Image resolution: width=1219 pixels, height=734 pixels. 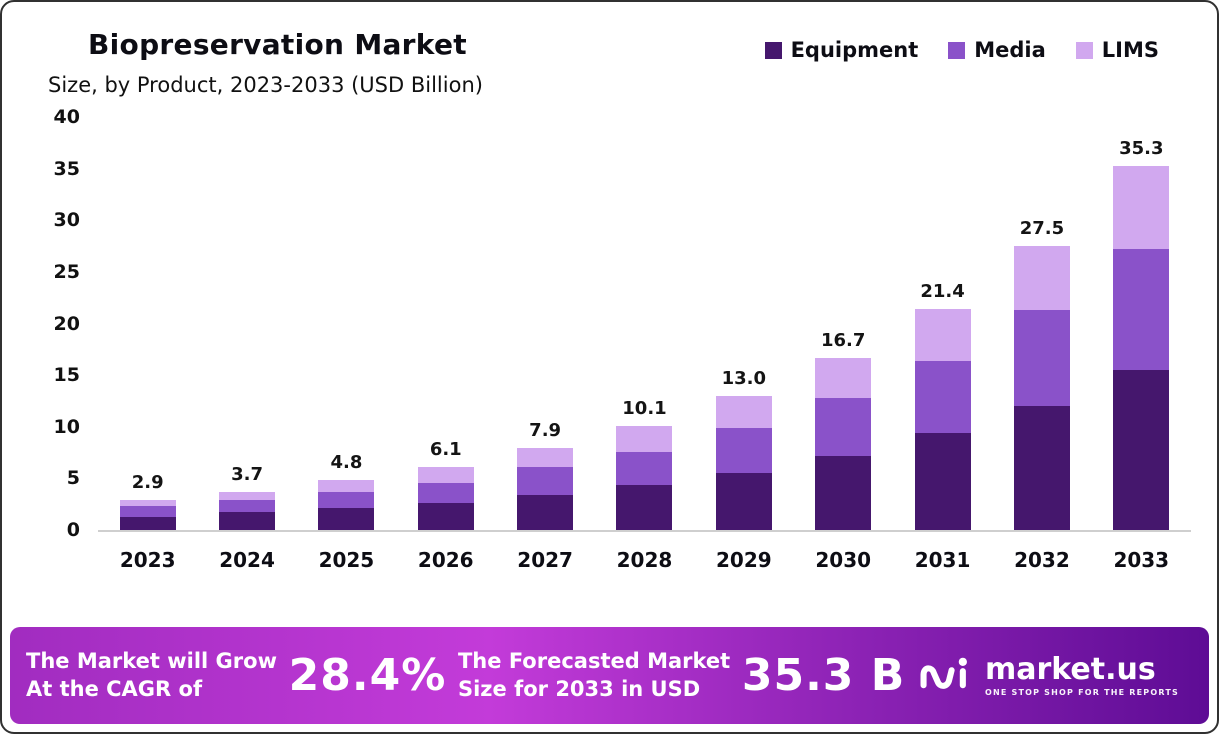 I want to click on x-tick-label: 2029, so click(x=744, y=560).